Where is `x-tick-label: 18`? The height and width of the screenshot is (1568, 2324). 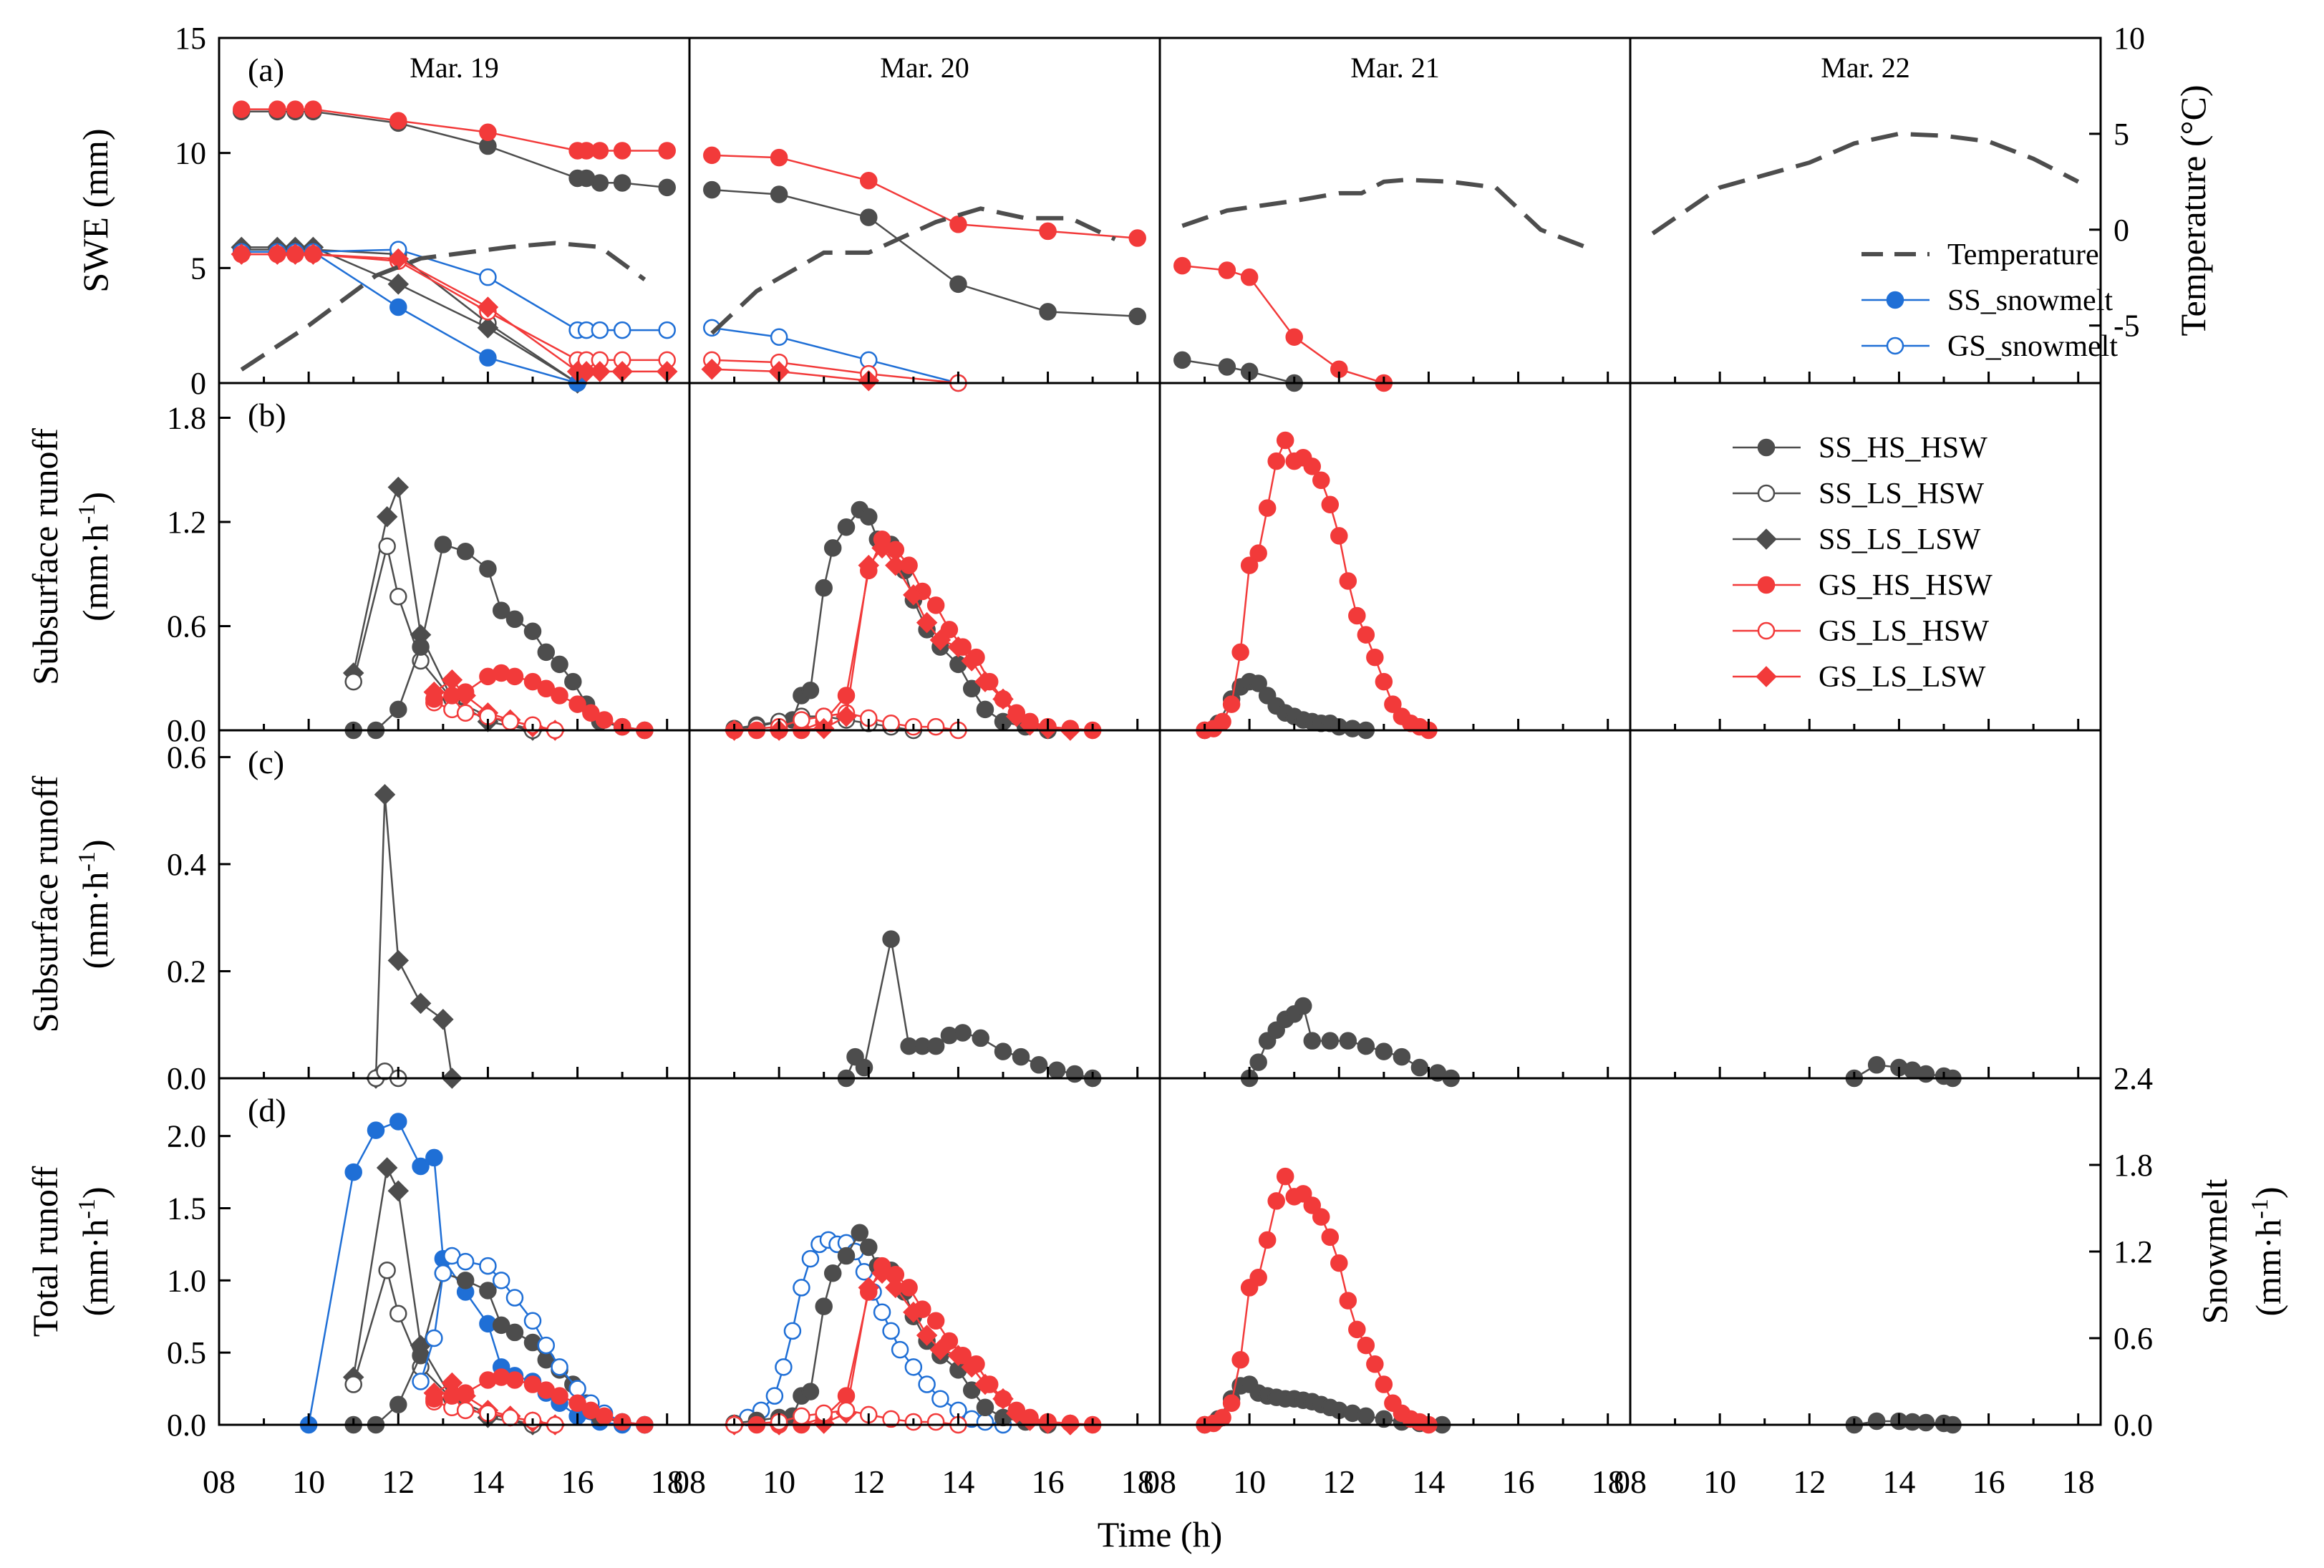 x-tick-label: 18 is located at coordinates (1608, 1481).